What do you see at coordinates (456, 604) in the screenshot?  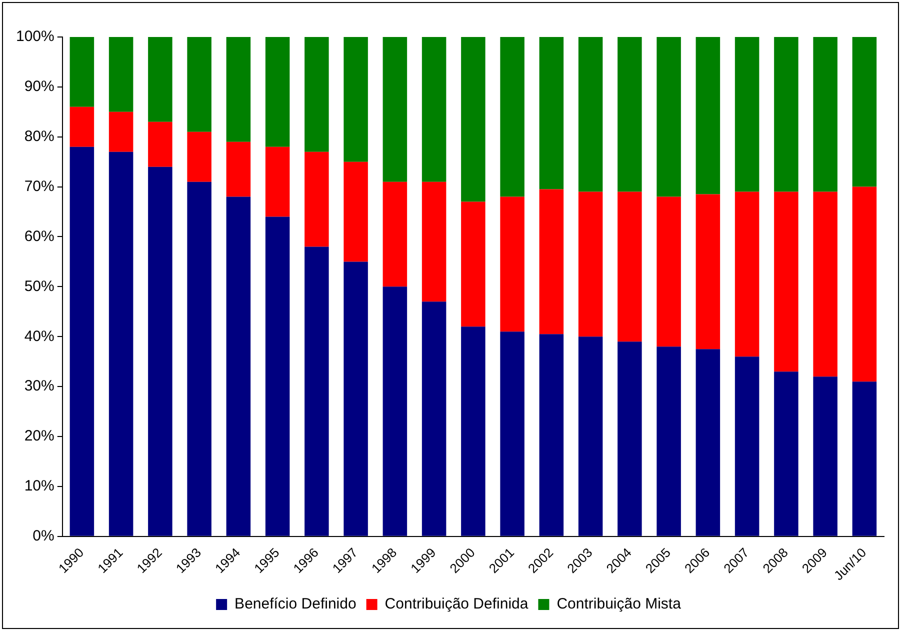 I see `legend-label: Contribuição Definida` at bounding box center [456, 604].